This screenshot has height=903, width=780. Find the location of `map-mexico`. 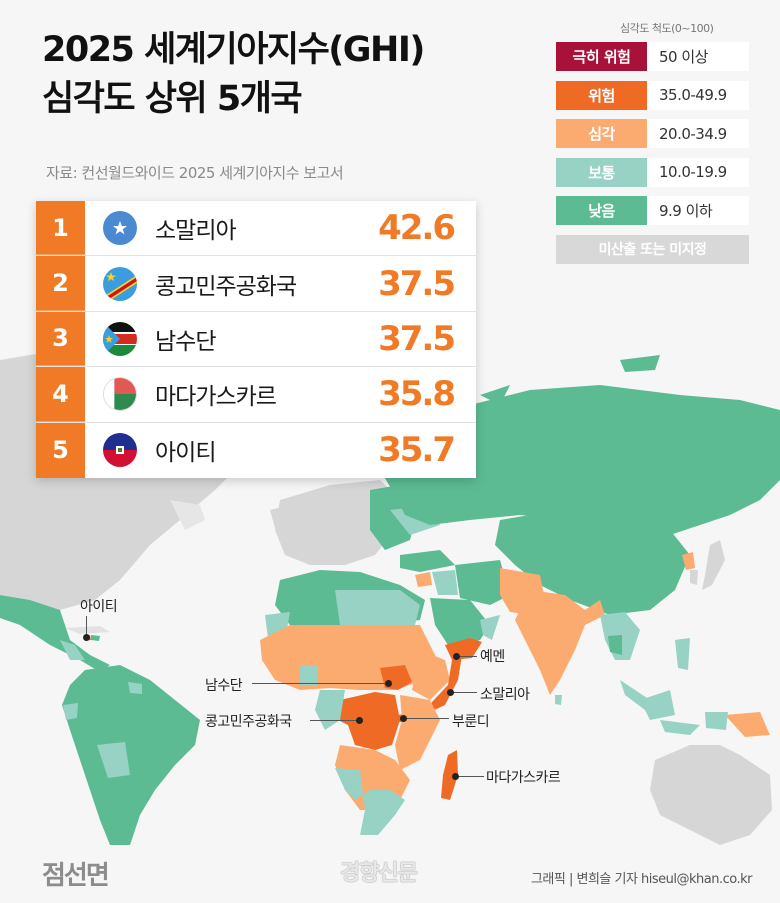

map-mexico is located at coordinates (55, 633).